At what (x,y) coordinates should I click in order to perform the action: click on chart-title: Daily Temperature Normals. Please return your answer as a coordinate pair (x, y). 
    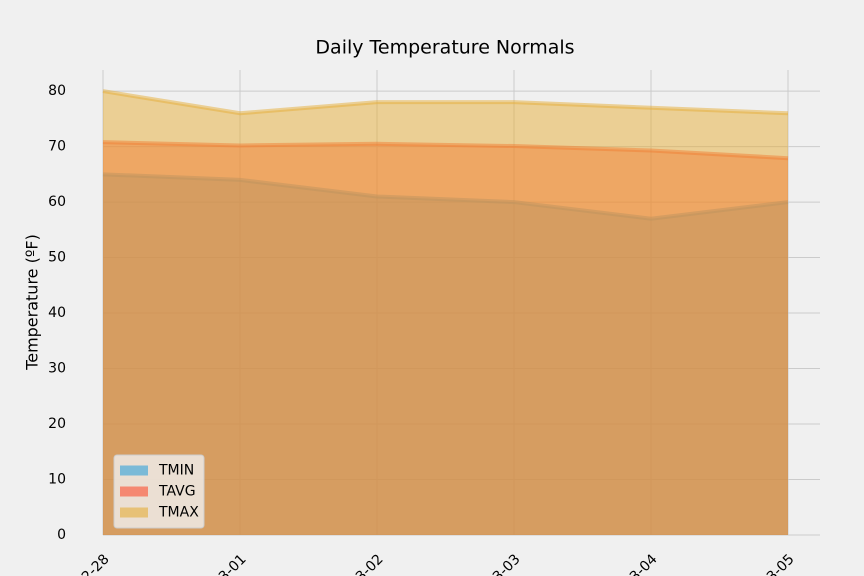
    Looking at the image, I should click on (444, 48).